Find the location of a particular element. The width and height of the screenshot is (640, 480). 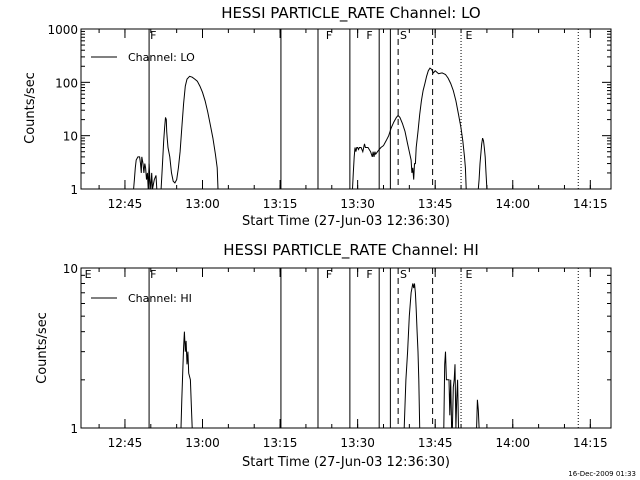

hi-x-tick-label: 13:15 is located at coordinates (280, 443).